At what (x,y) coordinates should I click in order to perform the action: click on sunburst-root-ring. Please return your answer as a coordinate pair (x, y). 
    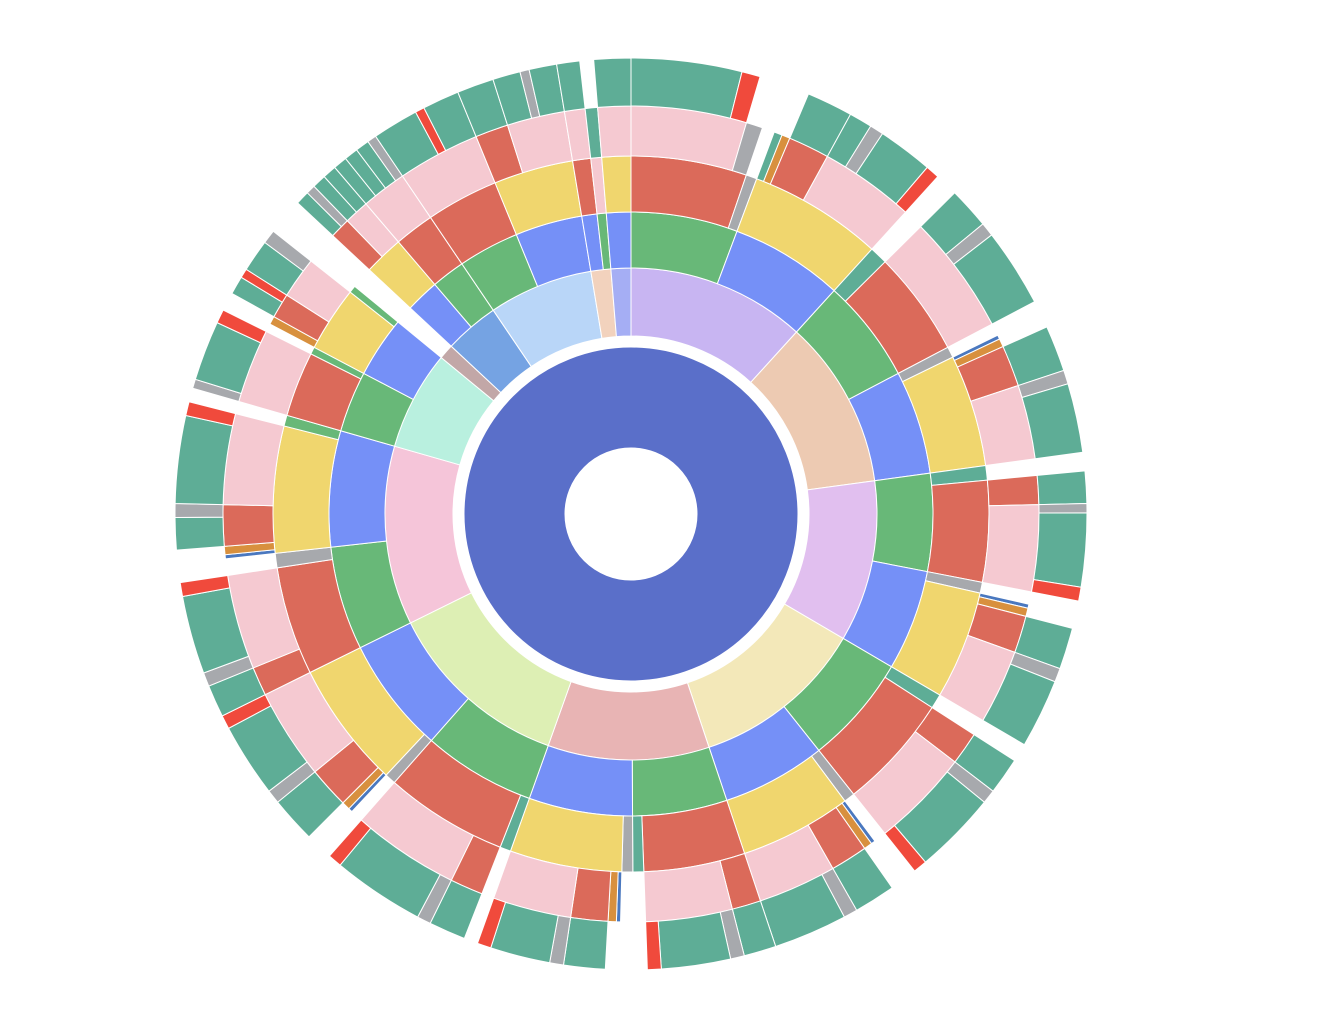
    Looking at the image, I should click on (631, 514).